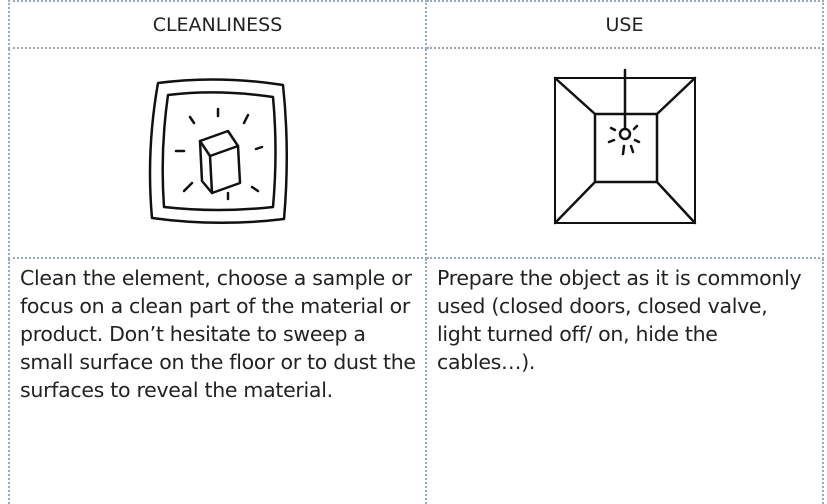 The width and height of the screenshot is (827, 504). I want to click on cleanliness-drawing, so click(218, 151).